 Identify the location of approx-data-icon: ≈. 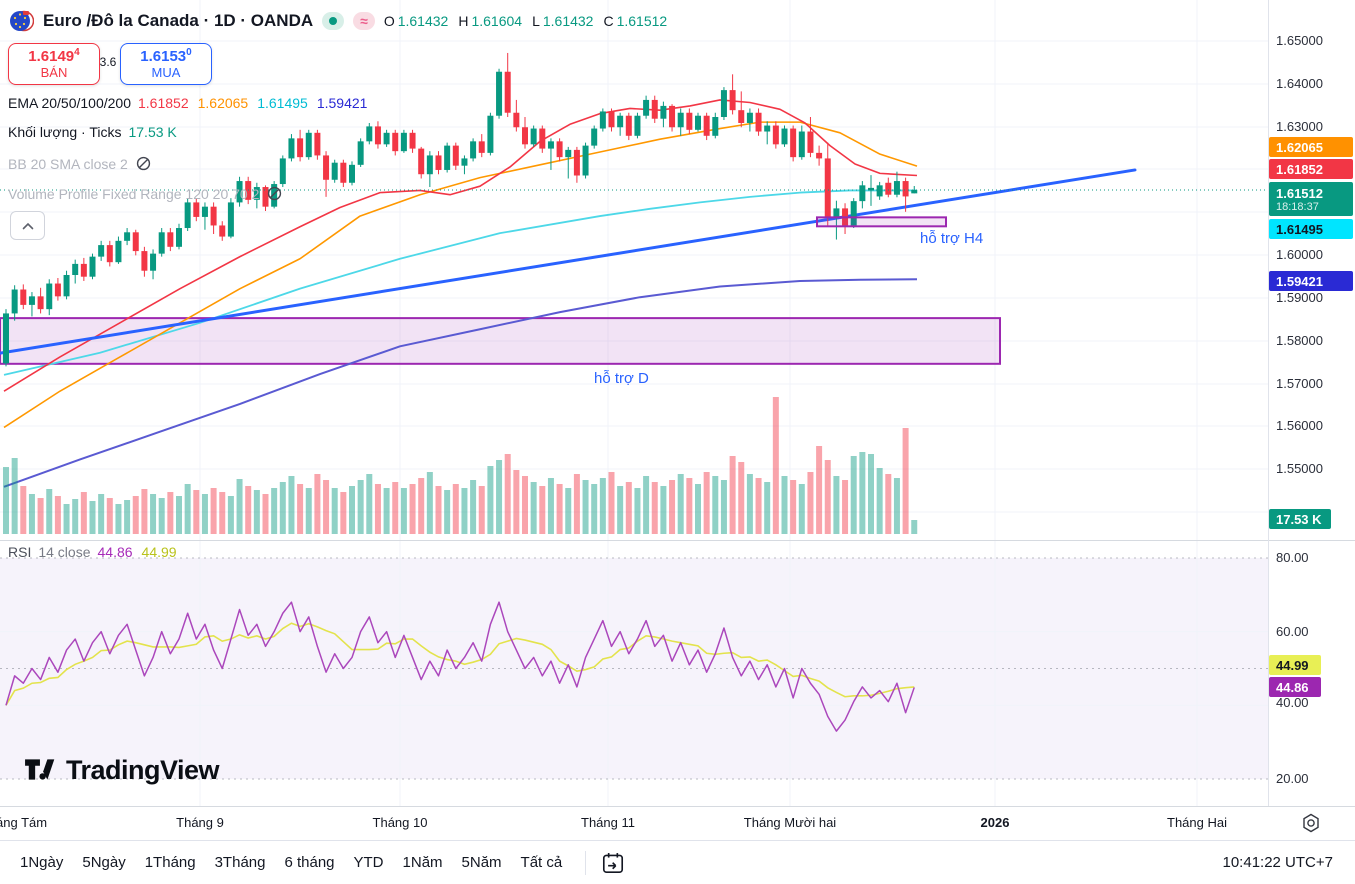
(364, 21).